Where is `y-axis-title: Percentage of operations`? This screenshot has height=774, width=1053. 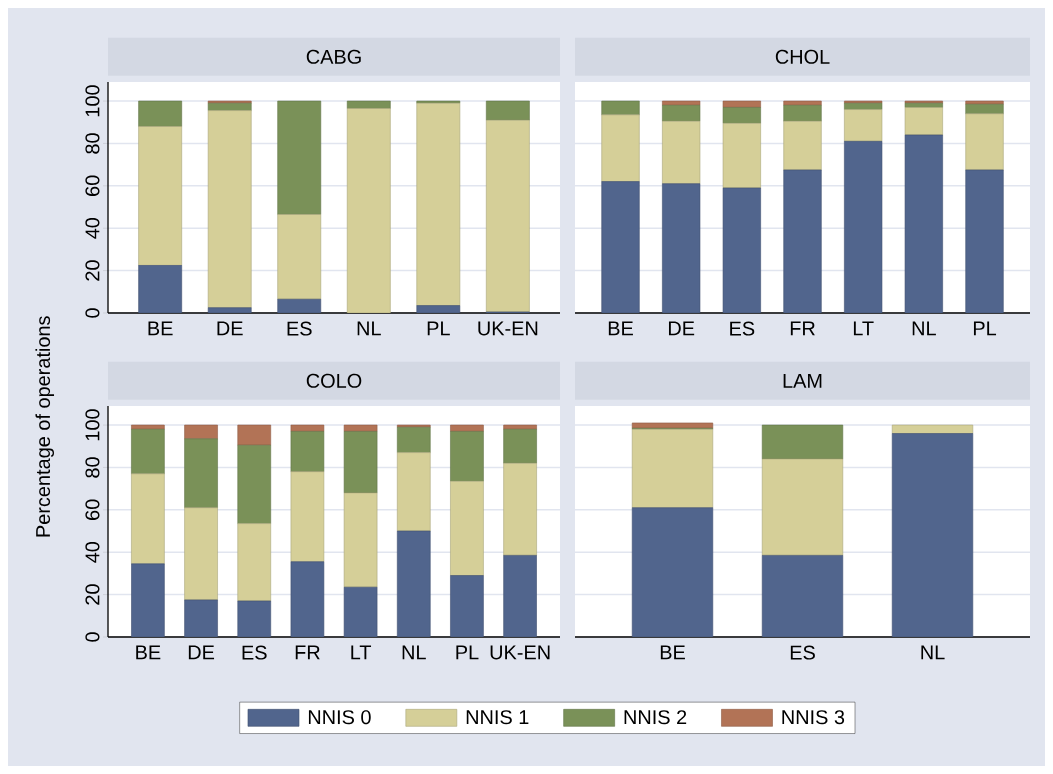 y-axis-title: Percentage of operations is located at coordinates (45, 426).